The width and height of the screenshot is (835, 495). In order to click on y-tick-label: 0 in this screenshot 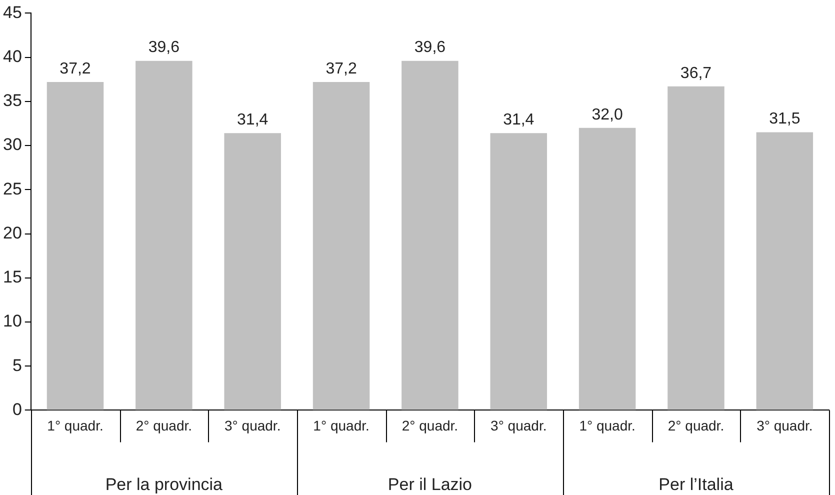, I will do `click(17, 409)`.